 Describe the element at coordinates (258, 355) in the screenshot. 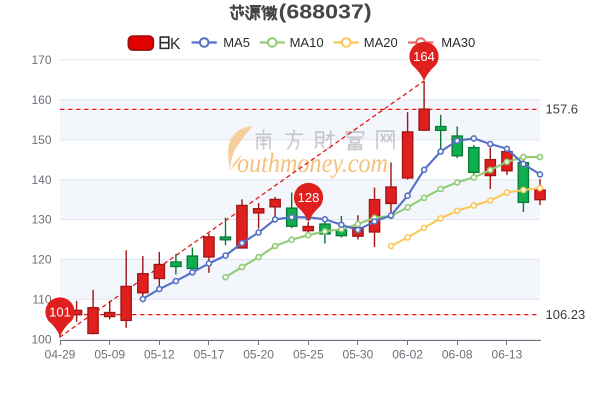

I see `svg-text: 05-20` at that location.